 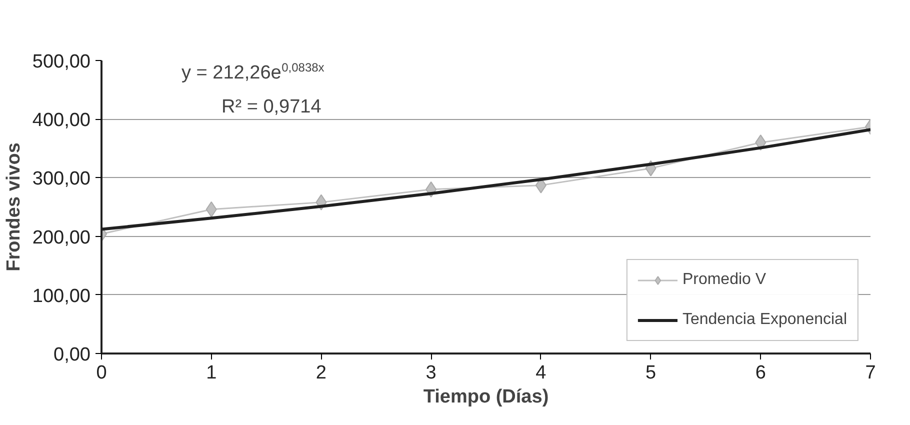 I want to click on x-axis-title: Tiempo (Días), so click(x=486, y=397).